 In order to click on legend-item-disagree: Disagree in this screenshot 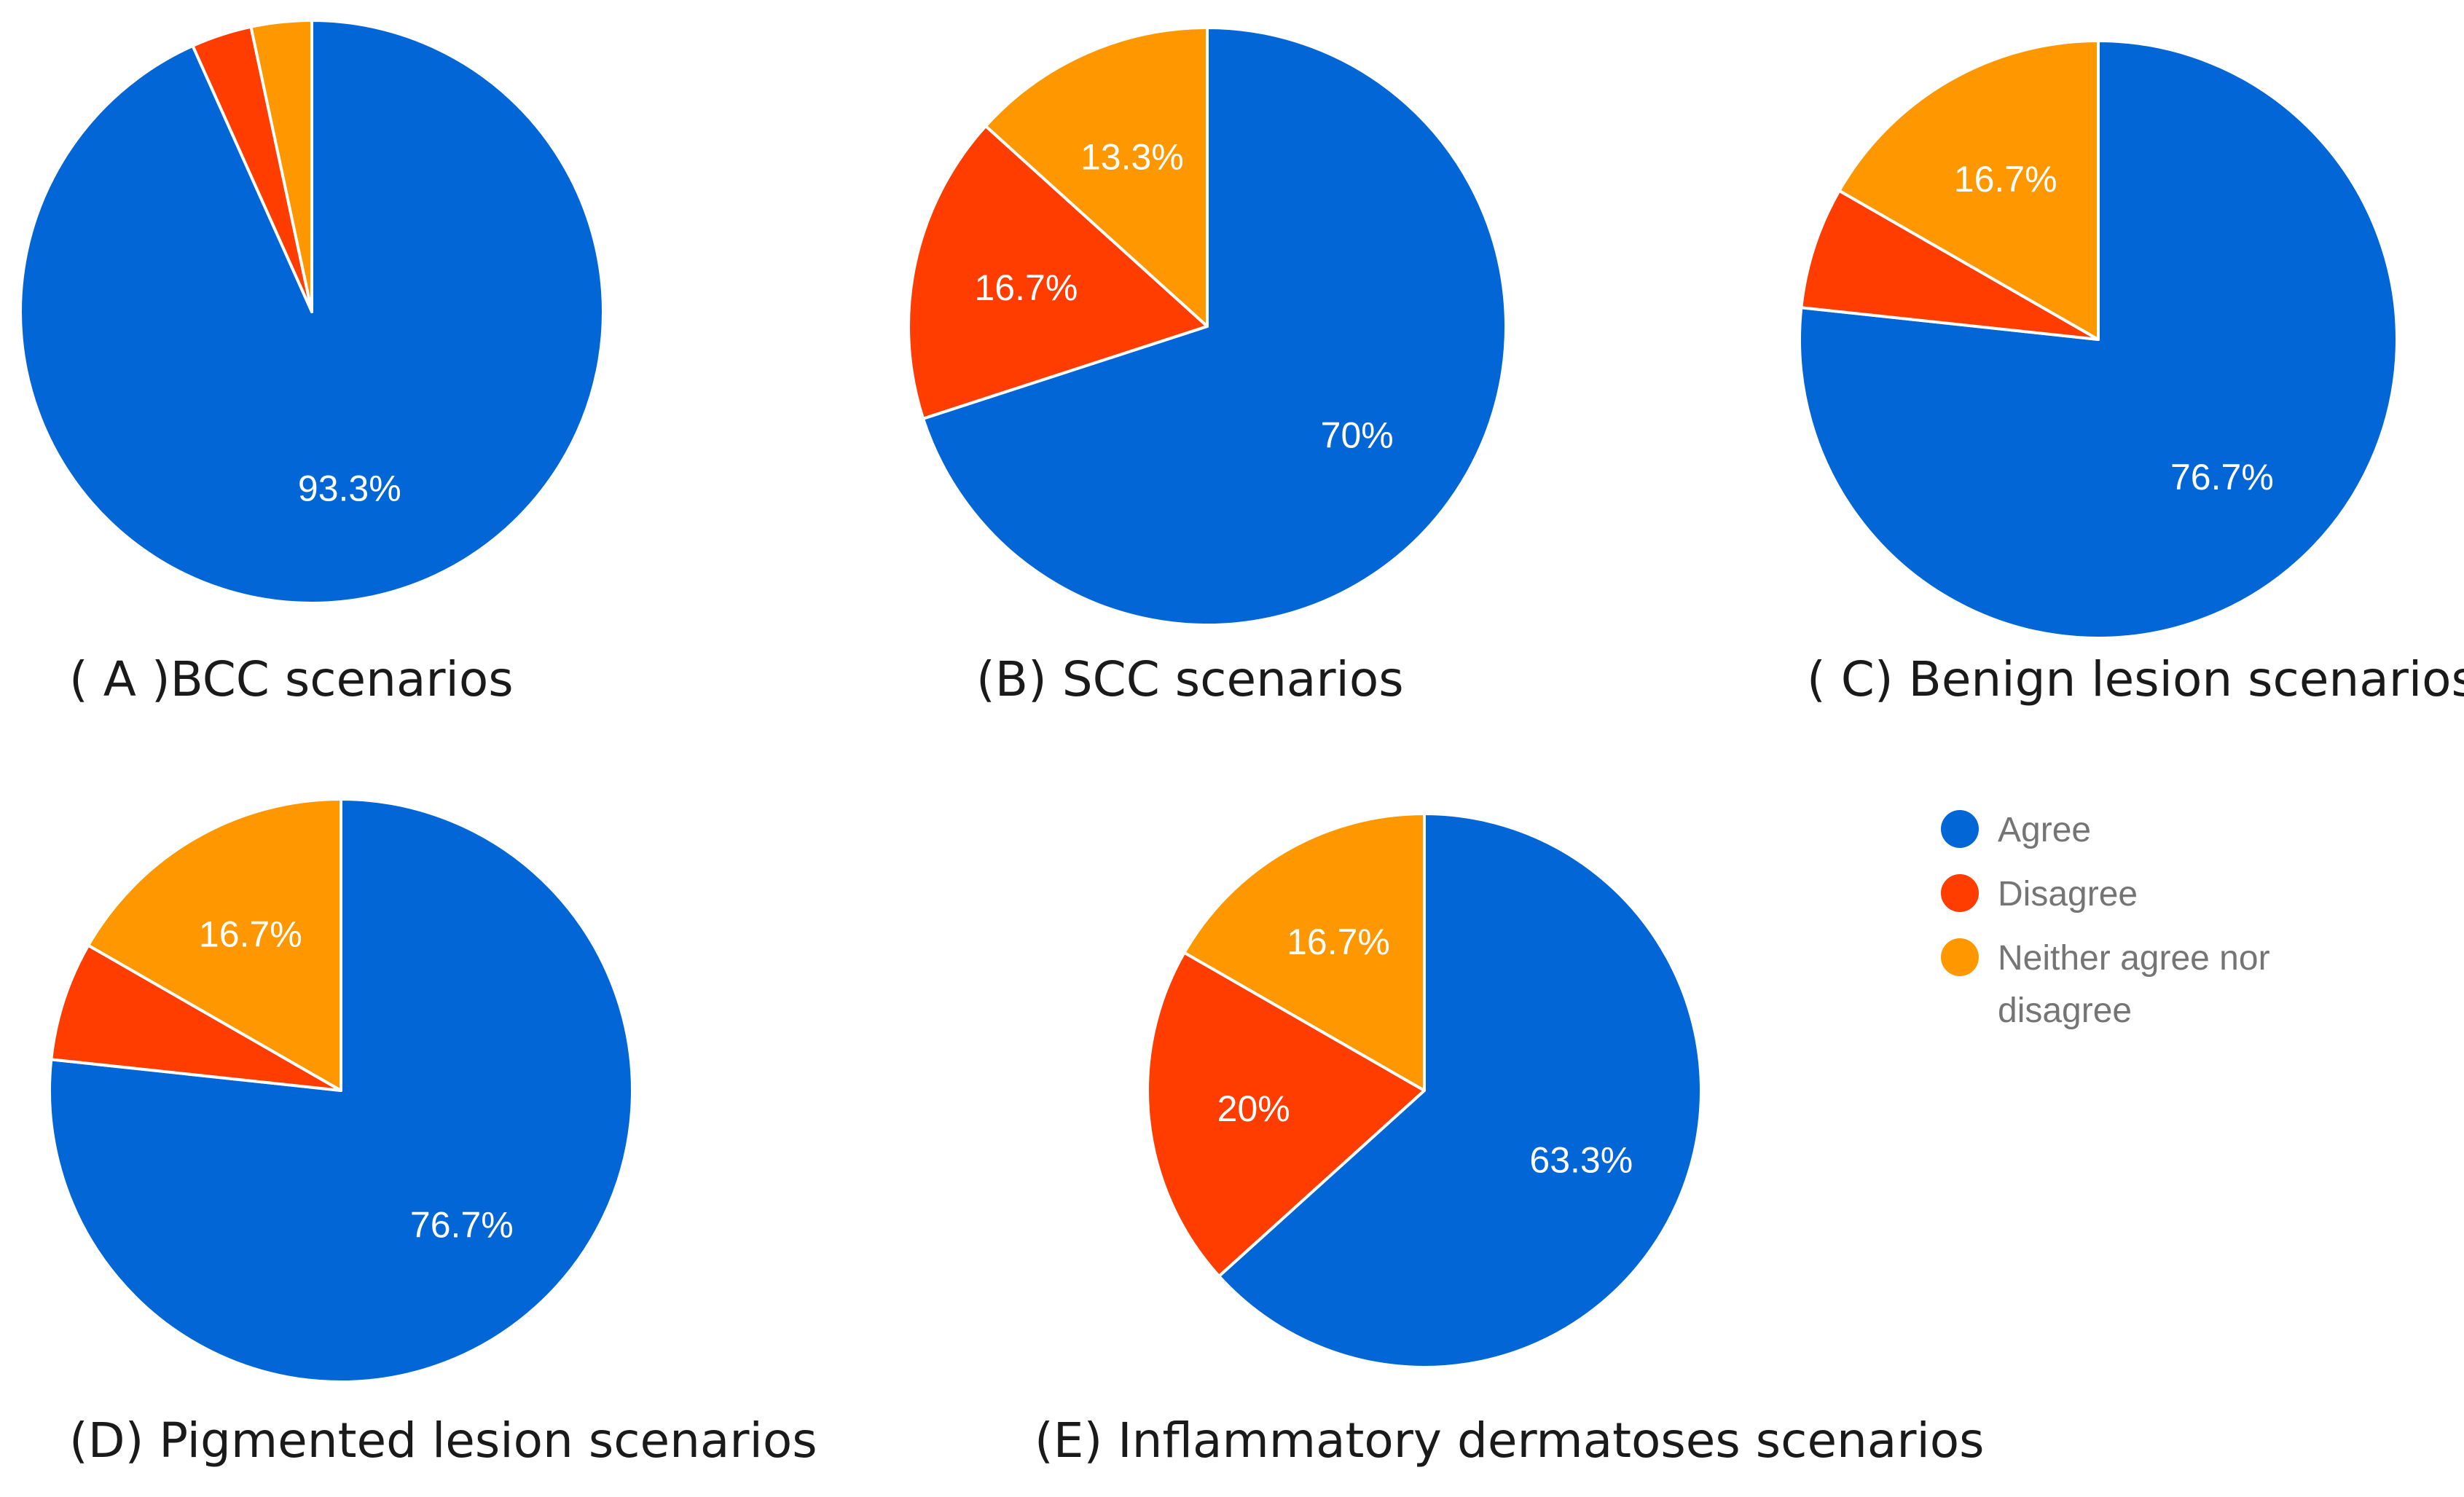, I will do `click(2039, 893)`.